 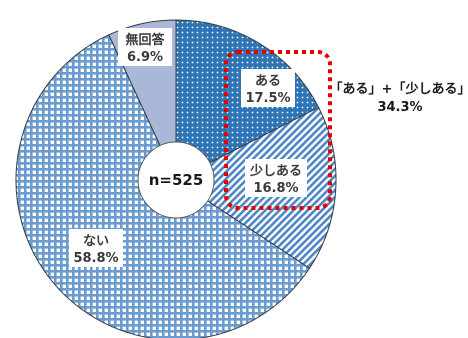 I want to click on slice-mukaito-value-label: 6.9%, so click(x=145, y=57).